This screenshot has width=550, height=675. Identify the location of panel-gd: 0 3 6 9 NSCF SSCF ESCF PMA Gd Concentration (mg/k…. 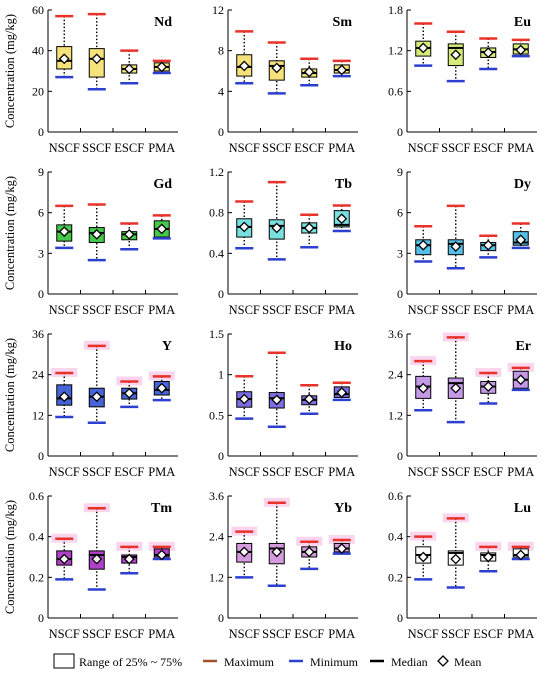
(90, 241).